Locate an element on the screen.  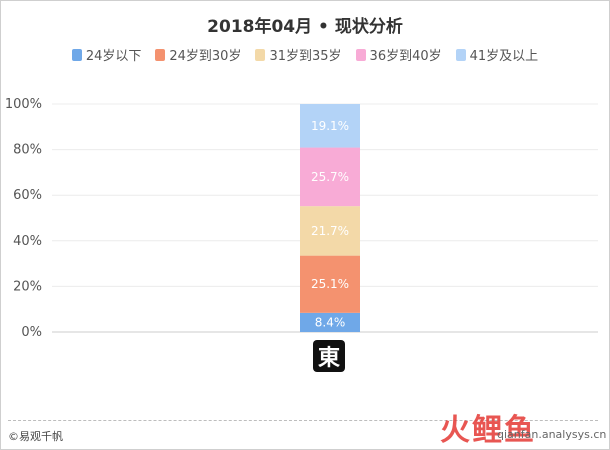
y-tick-label: 40% is located at coordinates (27, 241).